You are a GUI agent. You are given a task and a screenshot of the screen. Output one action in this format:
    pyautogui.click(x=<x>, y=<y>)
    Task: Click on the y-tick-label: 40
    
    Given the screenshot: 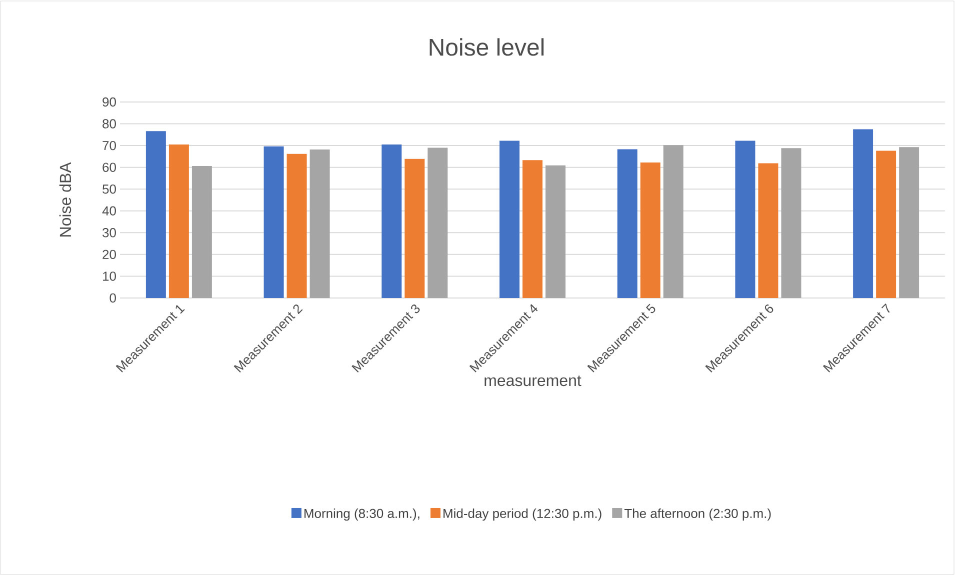 What is the action you would take?
    pyautogui.click(x=109, y=211)
    